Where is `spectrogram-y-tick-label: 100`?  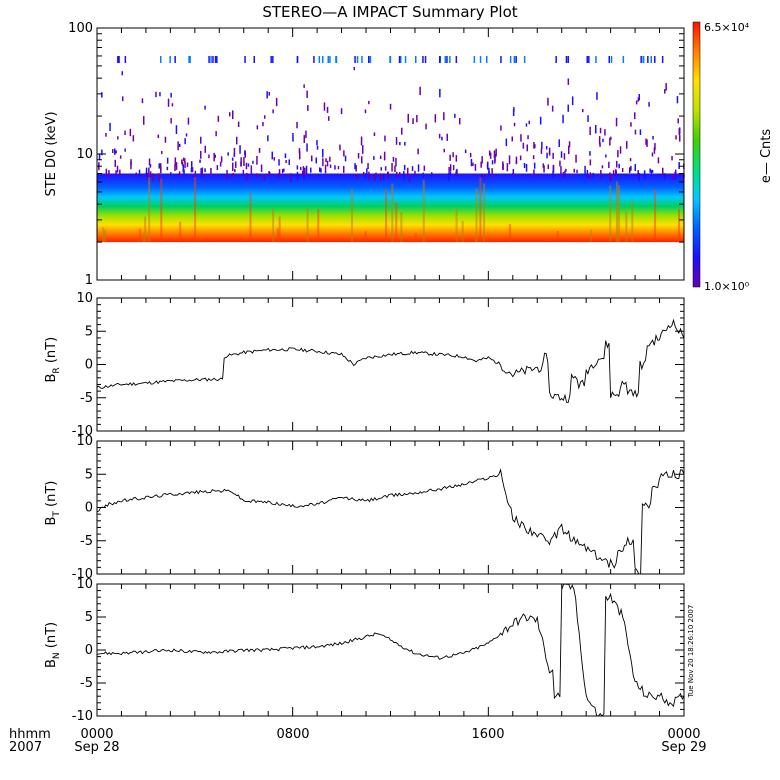 spectrogram-y-tick-label: 100 is located at coordinates (80, 28).